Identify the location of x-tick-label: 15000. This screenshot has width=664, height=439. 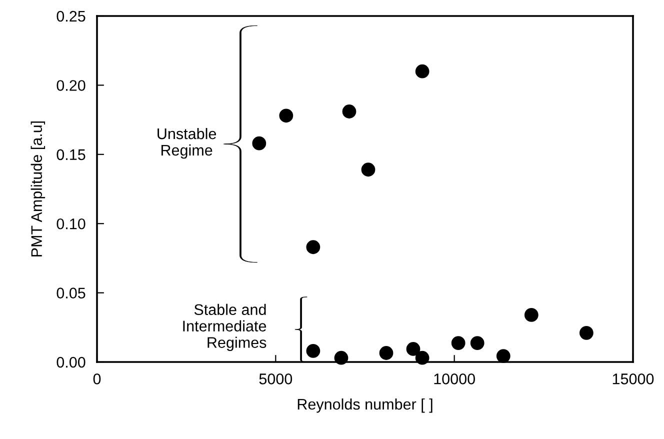
(633, 379).